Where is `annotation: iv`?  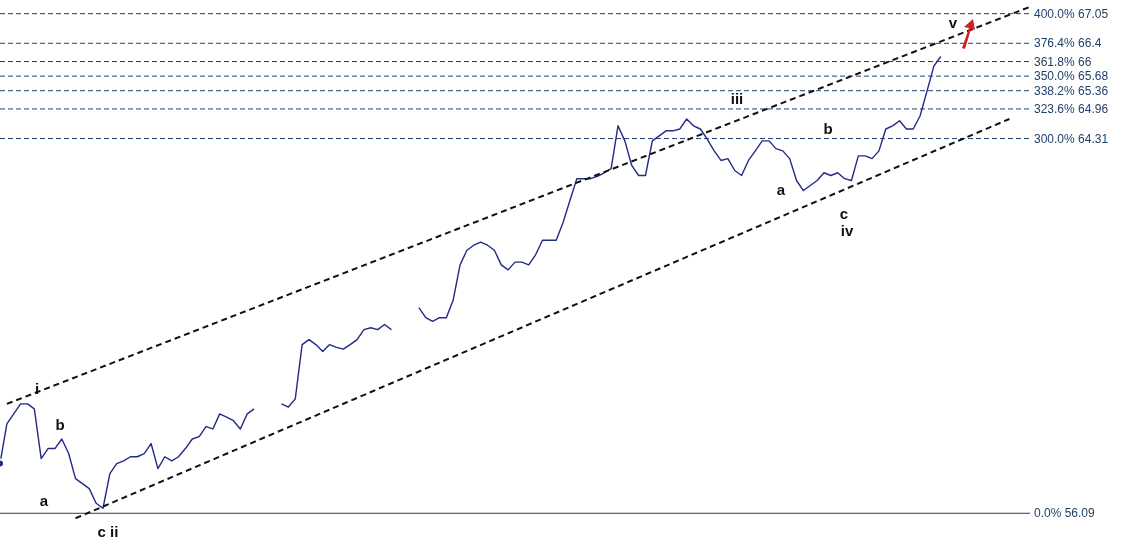 annotation: iv is located at coordinates (847, 230).